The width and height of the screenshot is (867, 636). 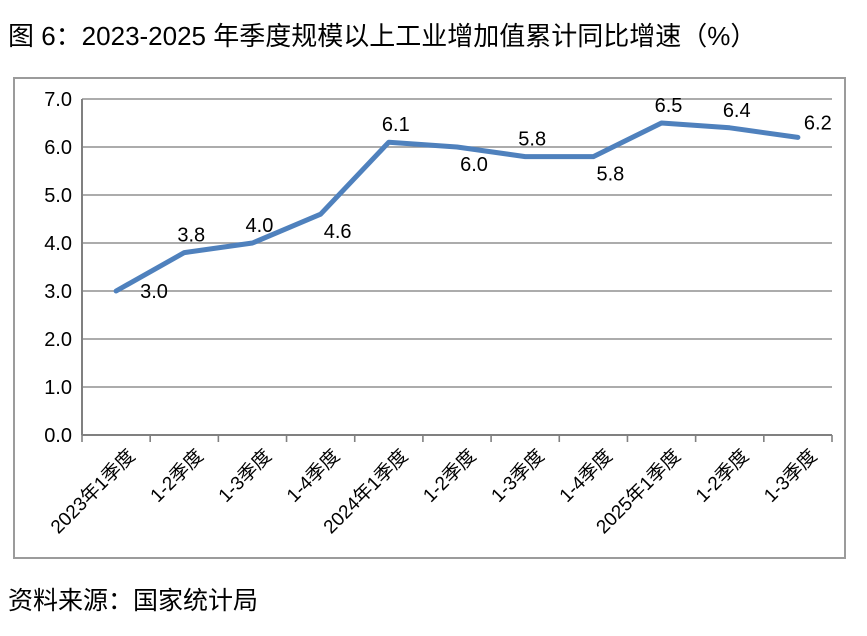 What do you see at coordinates (737, 111) in the screenshot?
I see `data-label: 6.4` at bounding box center [737, 111].